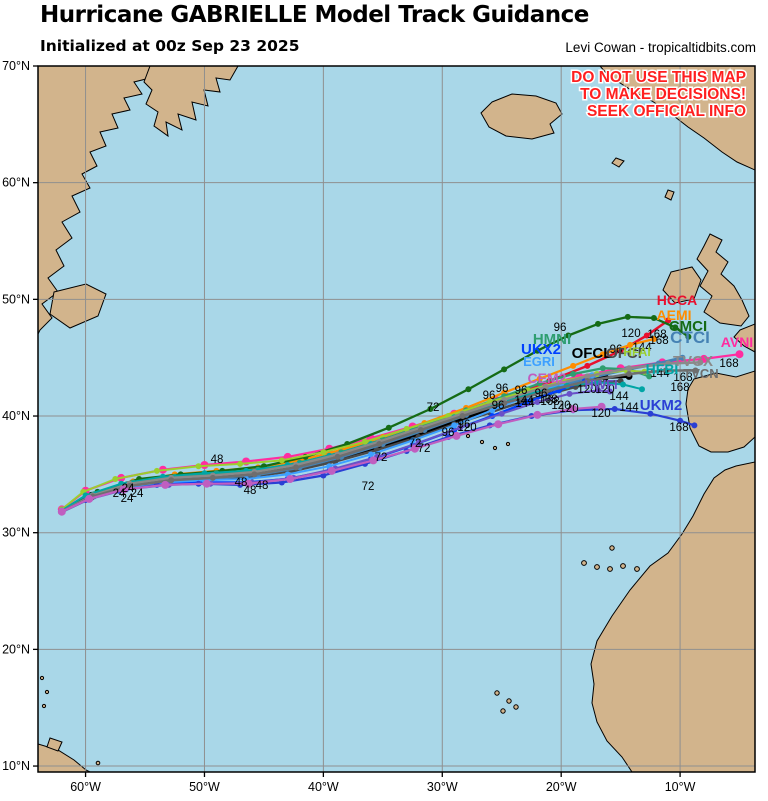  What do you see at coordinates (85, 787) in the screenshot?
I see `lon-tick-label: 60°W` at bounding box center [85, 787].